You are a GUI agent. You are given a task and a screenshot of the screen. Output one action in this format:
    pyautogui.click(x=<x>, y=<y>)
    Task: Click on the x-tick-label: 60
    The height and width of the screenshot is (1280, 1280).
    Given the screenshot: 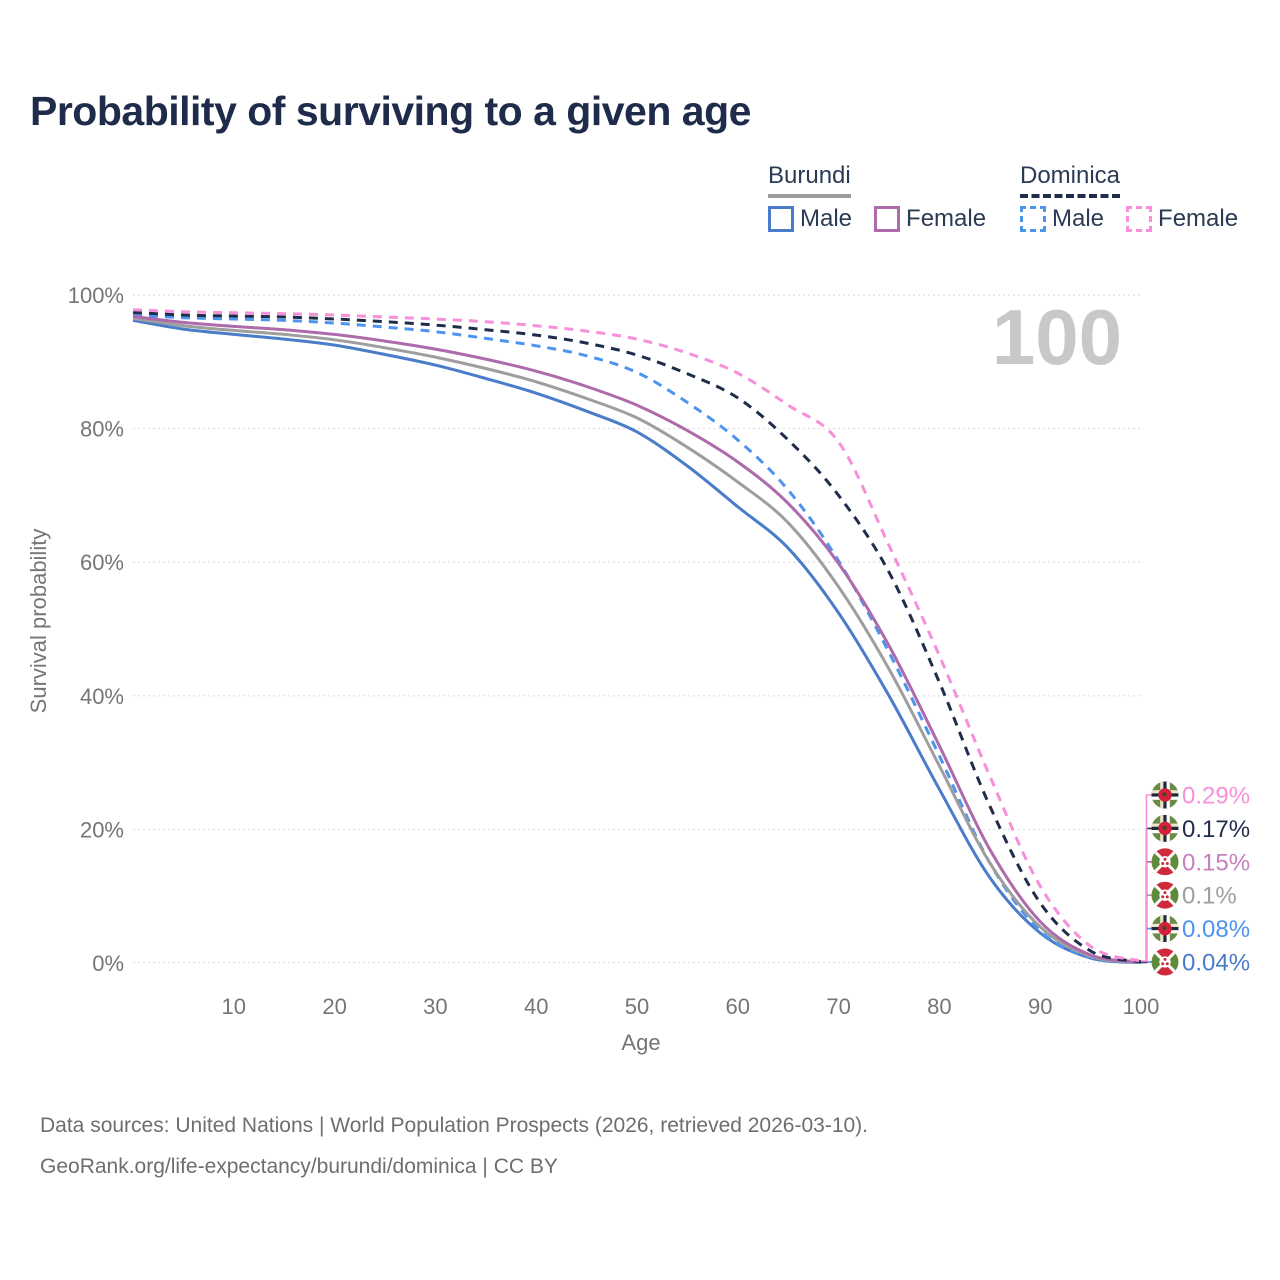 What is the action you would take?
    pyautogui.click(x=738, y=1006)
    